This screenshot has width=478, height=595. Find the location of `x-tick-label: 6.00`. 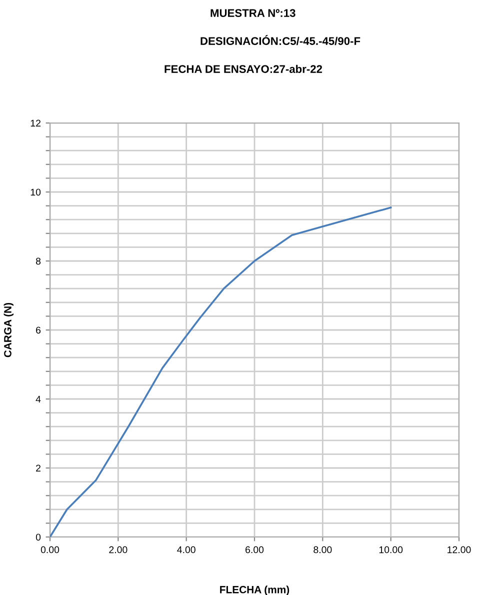

x-tick-label: 6.00 is located at coordinates (255, 550).